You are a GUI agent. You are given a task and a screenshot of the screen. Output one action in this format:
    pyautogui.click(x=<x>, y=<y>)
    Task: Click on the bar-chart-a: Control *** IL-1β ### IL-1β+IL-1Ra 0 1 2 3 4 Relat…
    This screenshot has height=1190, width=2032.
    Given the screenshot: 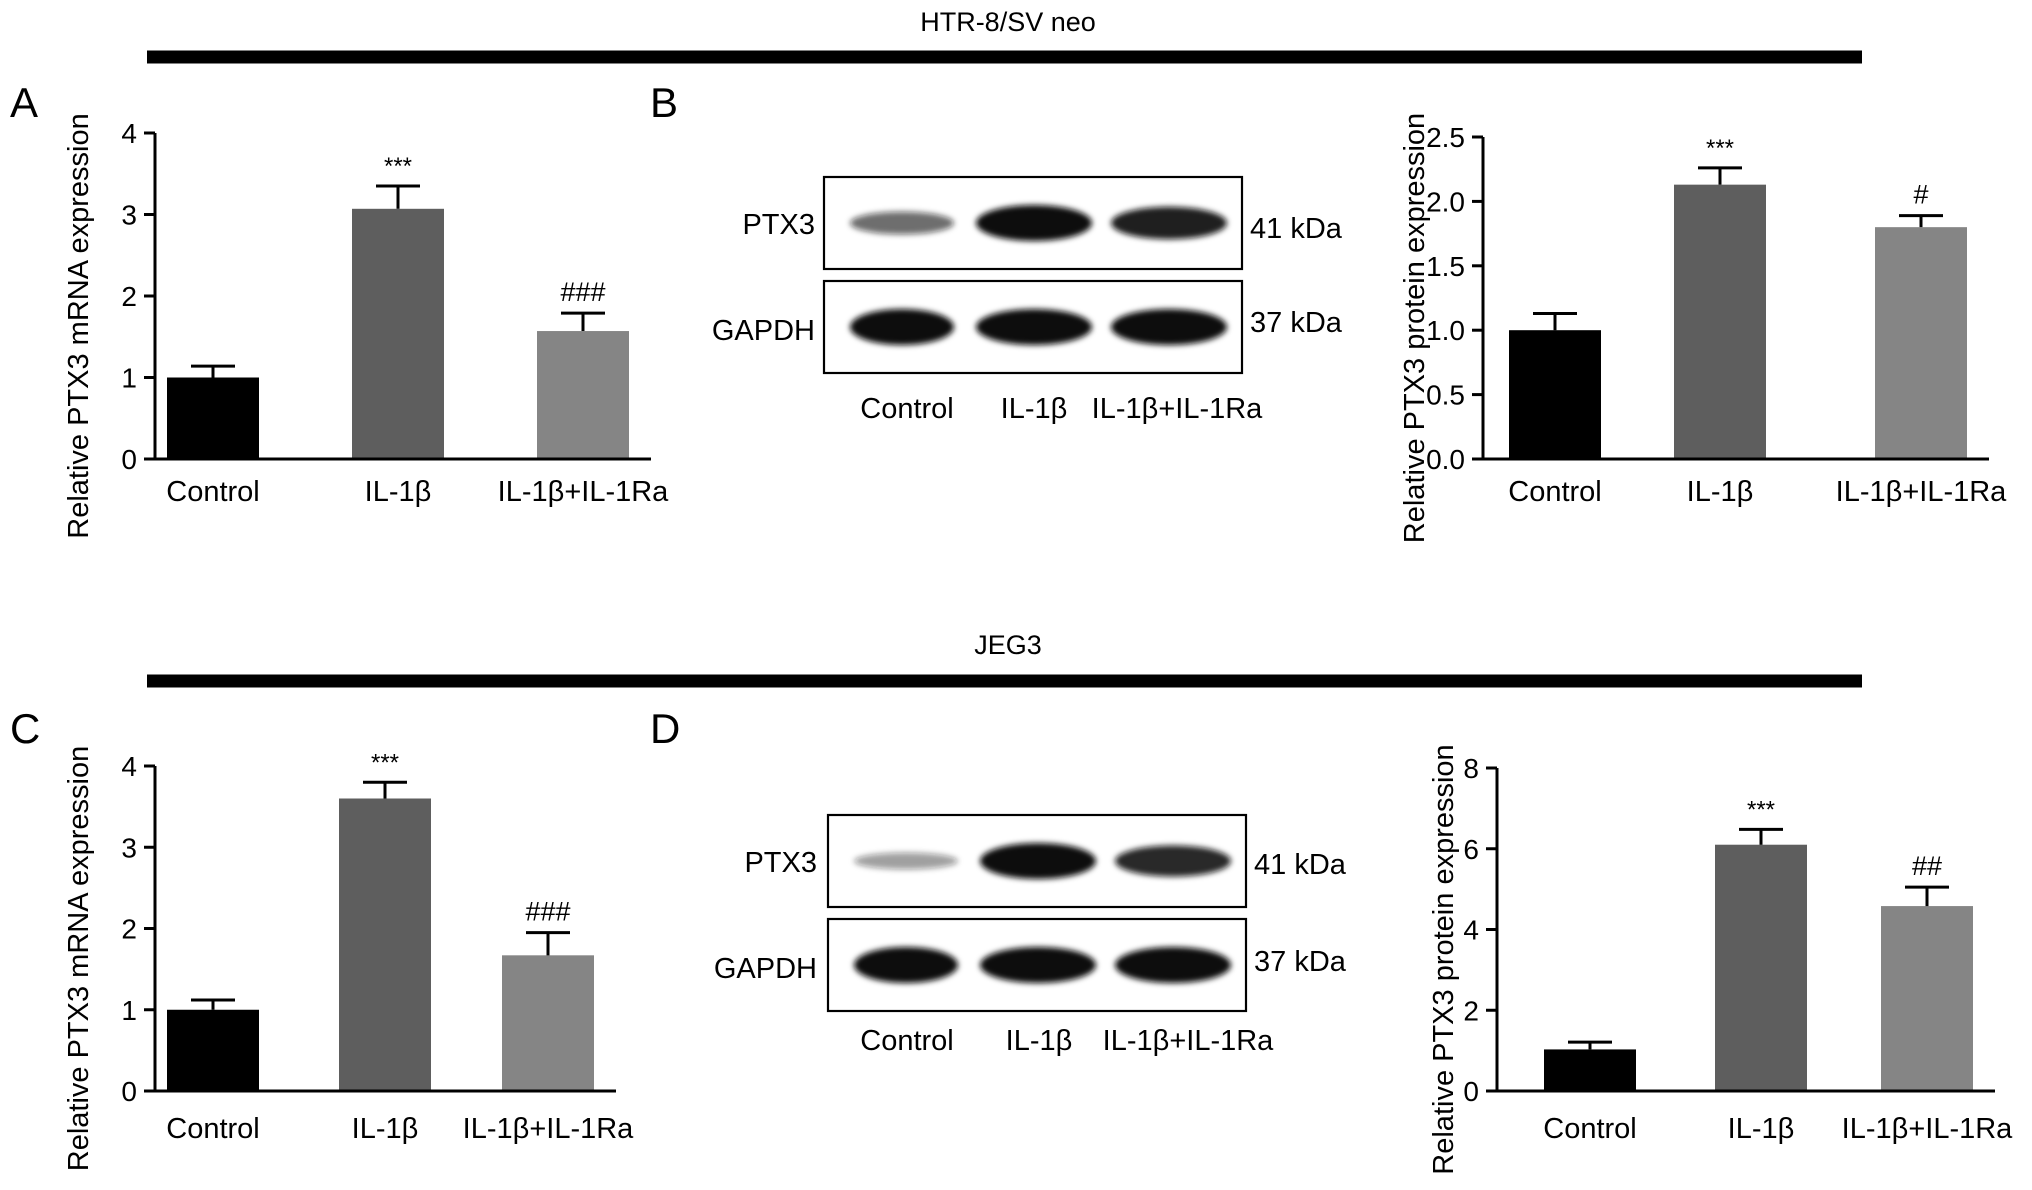 What is the action you would take?
    pyautogui.click(x=366, y=326)
    